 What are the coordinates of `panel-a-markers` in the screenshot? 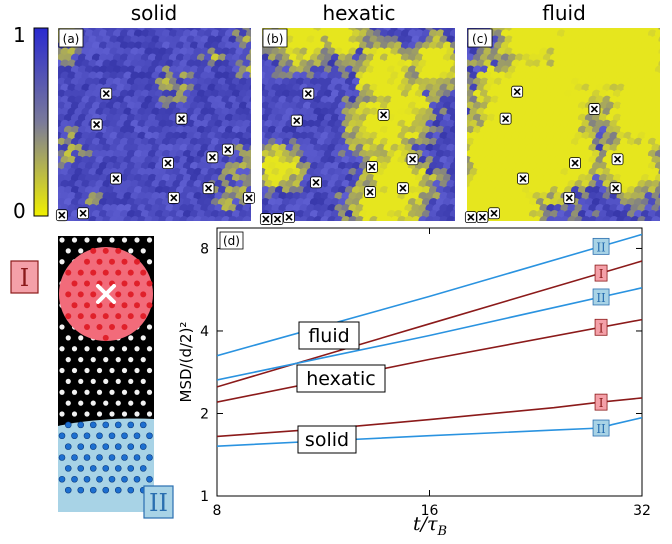 It's located at (155, 154).